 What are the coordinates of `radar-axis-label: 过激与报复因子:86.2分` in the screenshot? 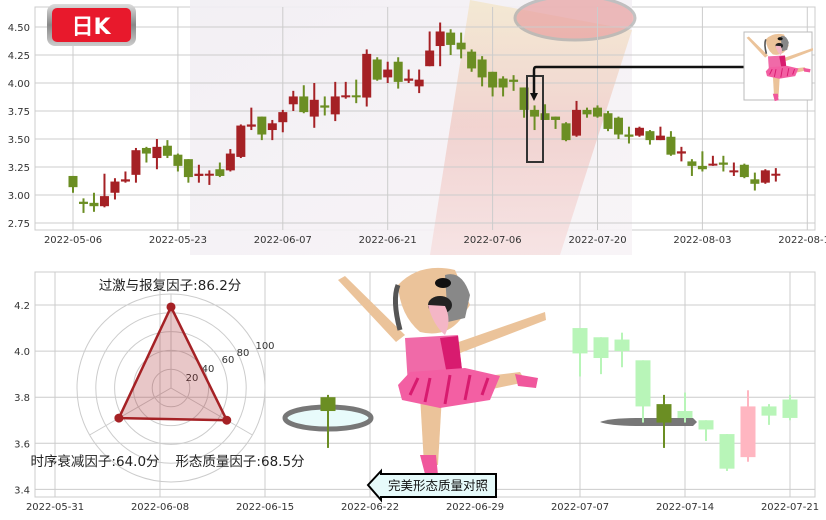 It's located at (170, 285).